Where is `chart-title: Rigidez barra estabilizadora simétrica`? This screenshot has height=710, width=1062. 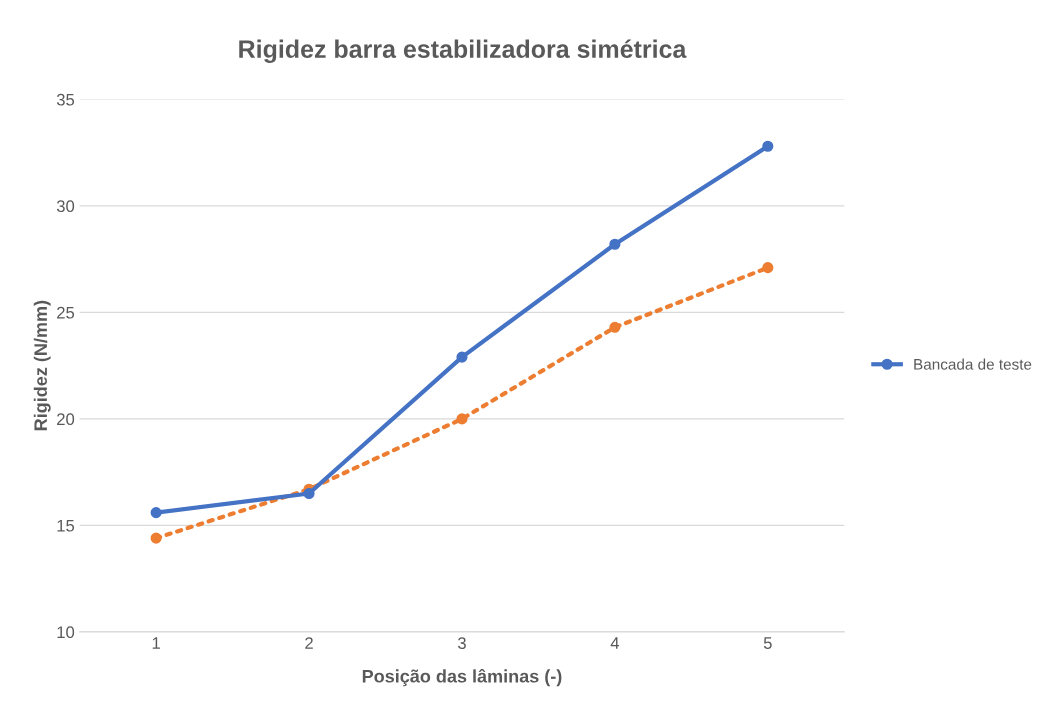 chart-title: Rigidez barra estabilizadora simétrica is located at coordinates (463, 51).